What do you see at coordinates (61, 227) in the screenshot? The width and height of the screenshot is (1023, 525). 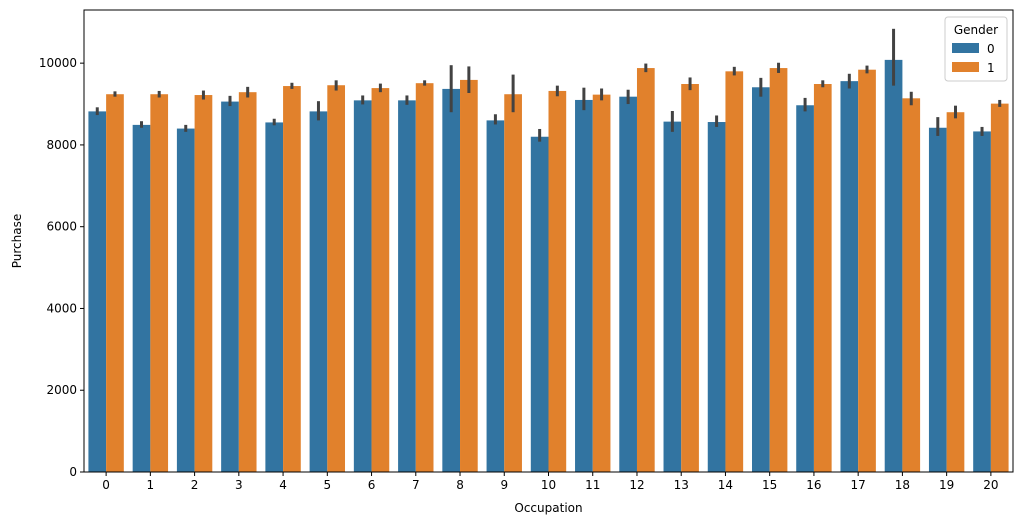 I see `y-tick-label: 6000` at bounding box center [61, 227].